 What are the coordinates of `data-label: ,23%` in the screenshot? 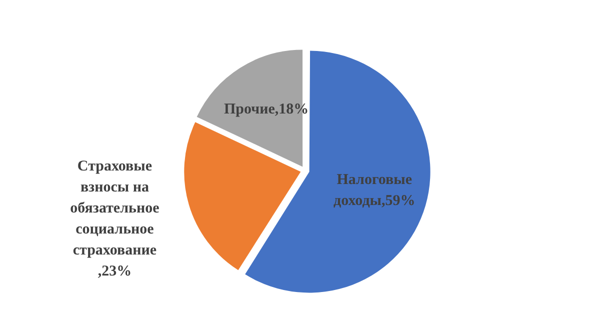 It's located at (115, 272).